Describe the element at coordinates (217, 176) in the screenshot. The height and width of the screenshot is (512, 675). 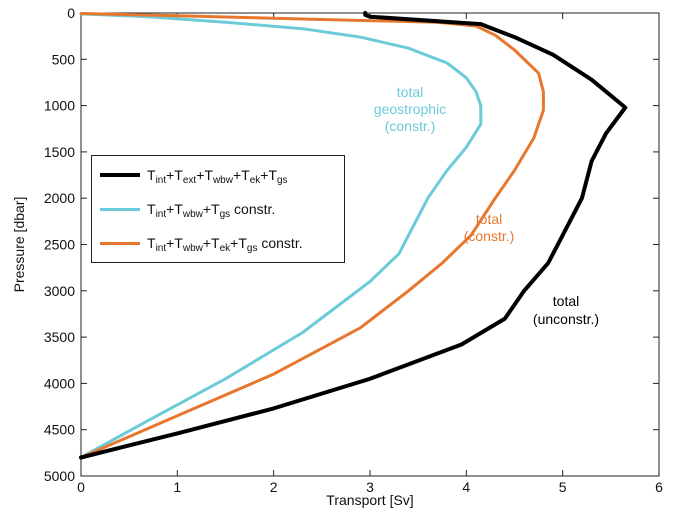
I see `legend-label: Tint+Text+Twbw+Tek+Tgs` at that location.